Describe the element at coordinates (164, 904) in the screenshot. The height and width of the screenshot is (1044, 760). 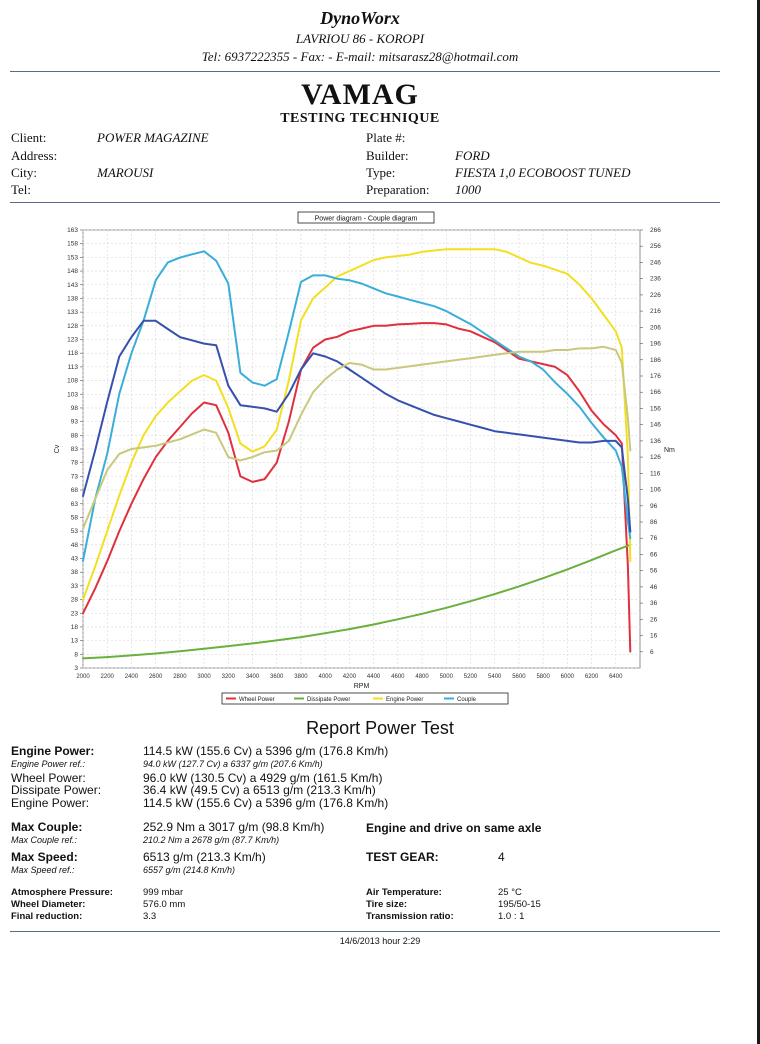
I see `wheel-diameter-value: 576.0 mm` at that location.